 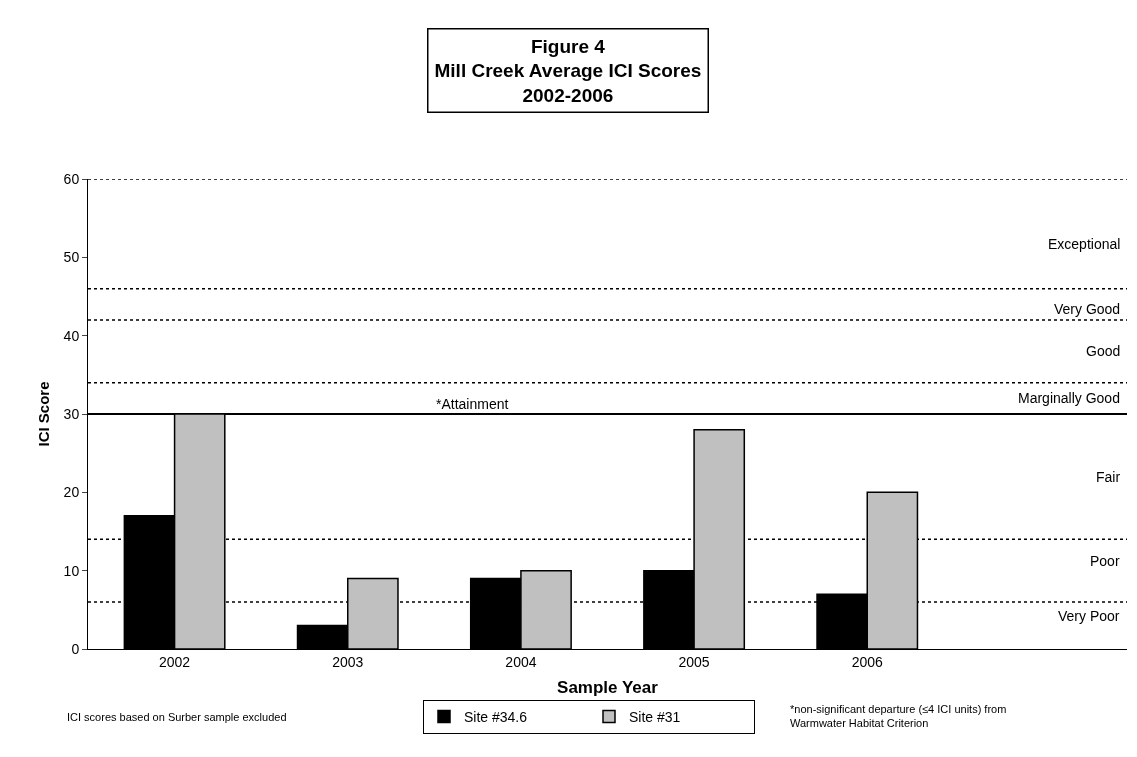 I want to click on legend-label: Site #31, so click(x=655, y=717).